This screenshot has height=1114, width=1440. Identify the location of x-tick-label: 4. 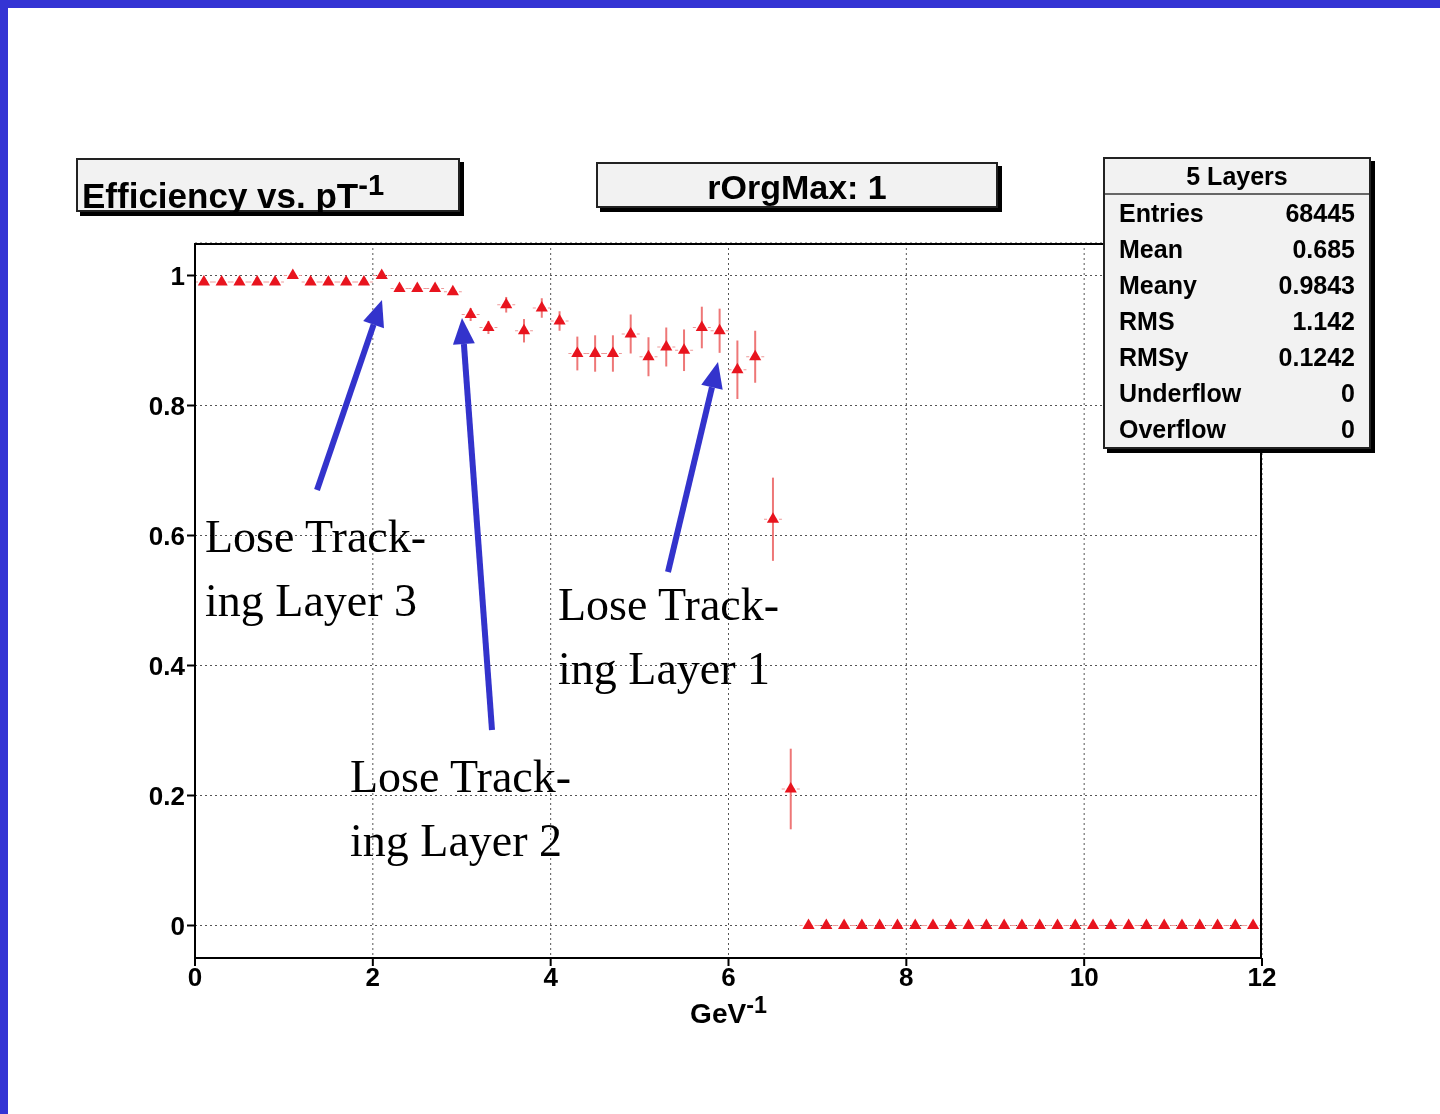
(551, 977).